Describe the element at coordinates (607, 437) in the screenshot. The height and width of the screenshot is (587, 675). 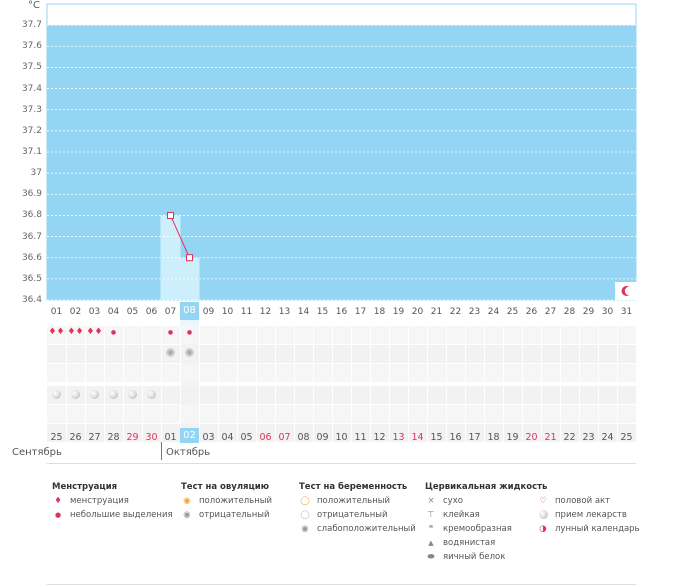
I see `bottom-day-24: 24` at that location.